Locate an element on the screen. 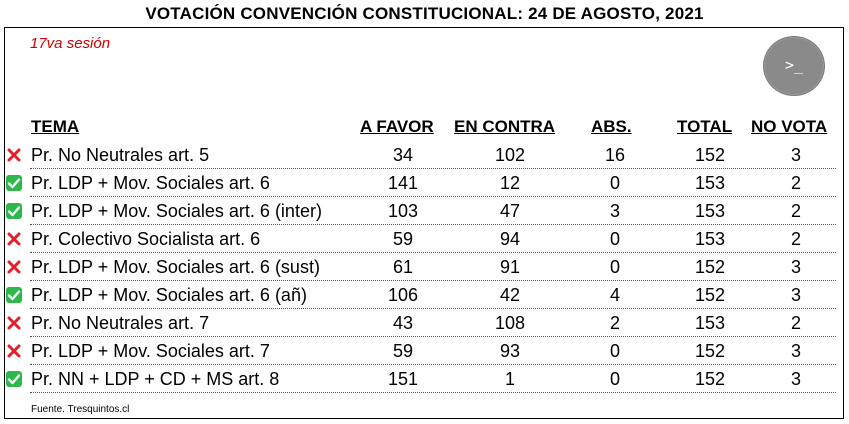 The height and width of the screenshot is (424, 849). cell-en-contra: 1 is located at coordinates (509, 379).